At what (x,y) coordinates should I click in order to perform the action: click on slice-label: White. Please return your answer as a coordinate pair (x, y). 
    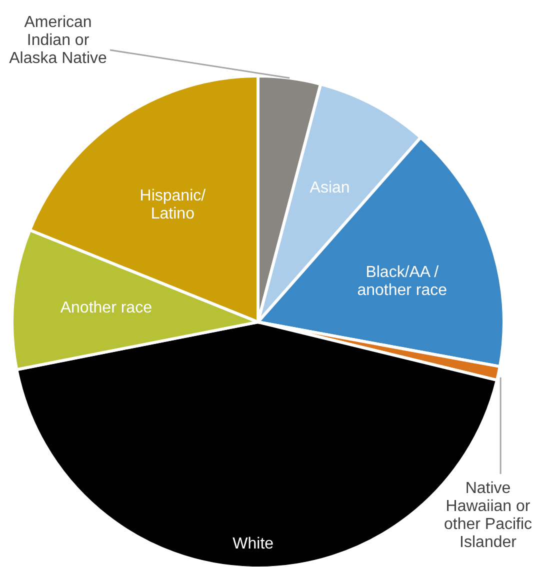
    Looking at the image, I should click on (253, 543).